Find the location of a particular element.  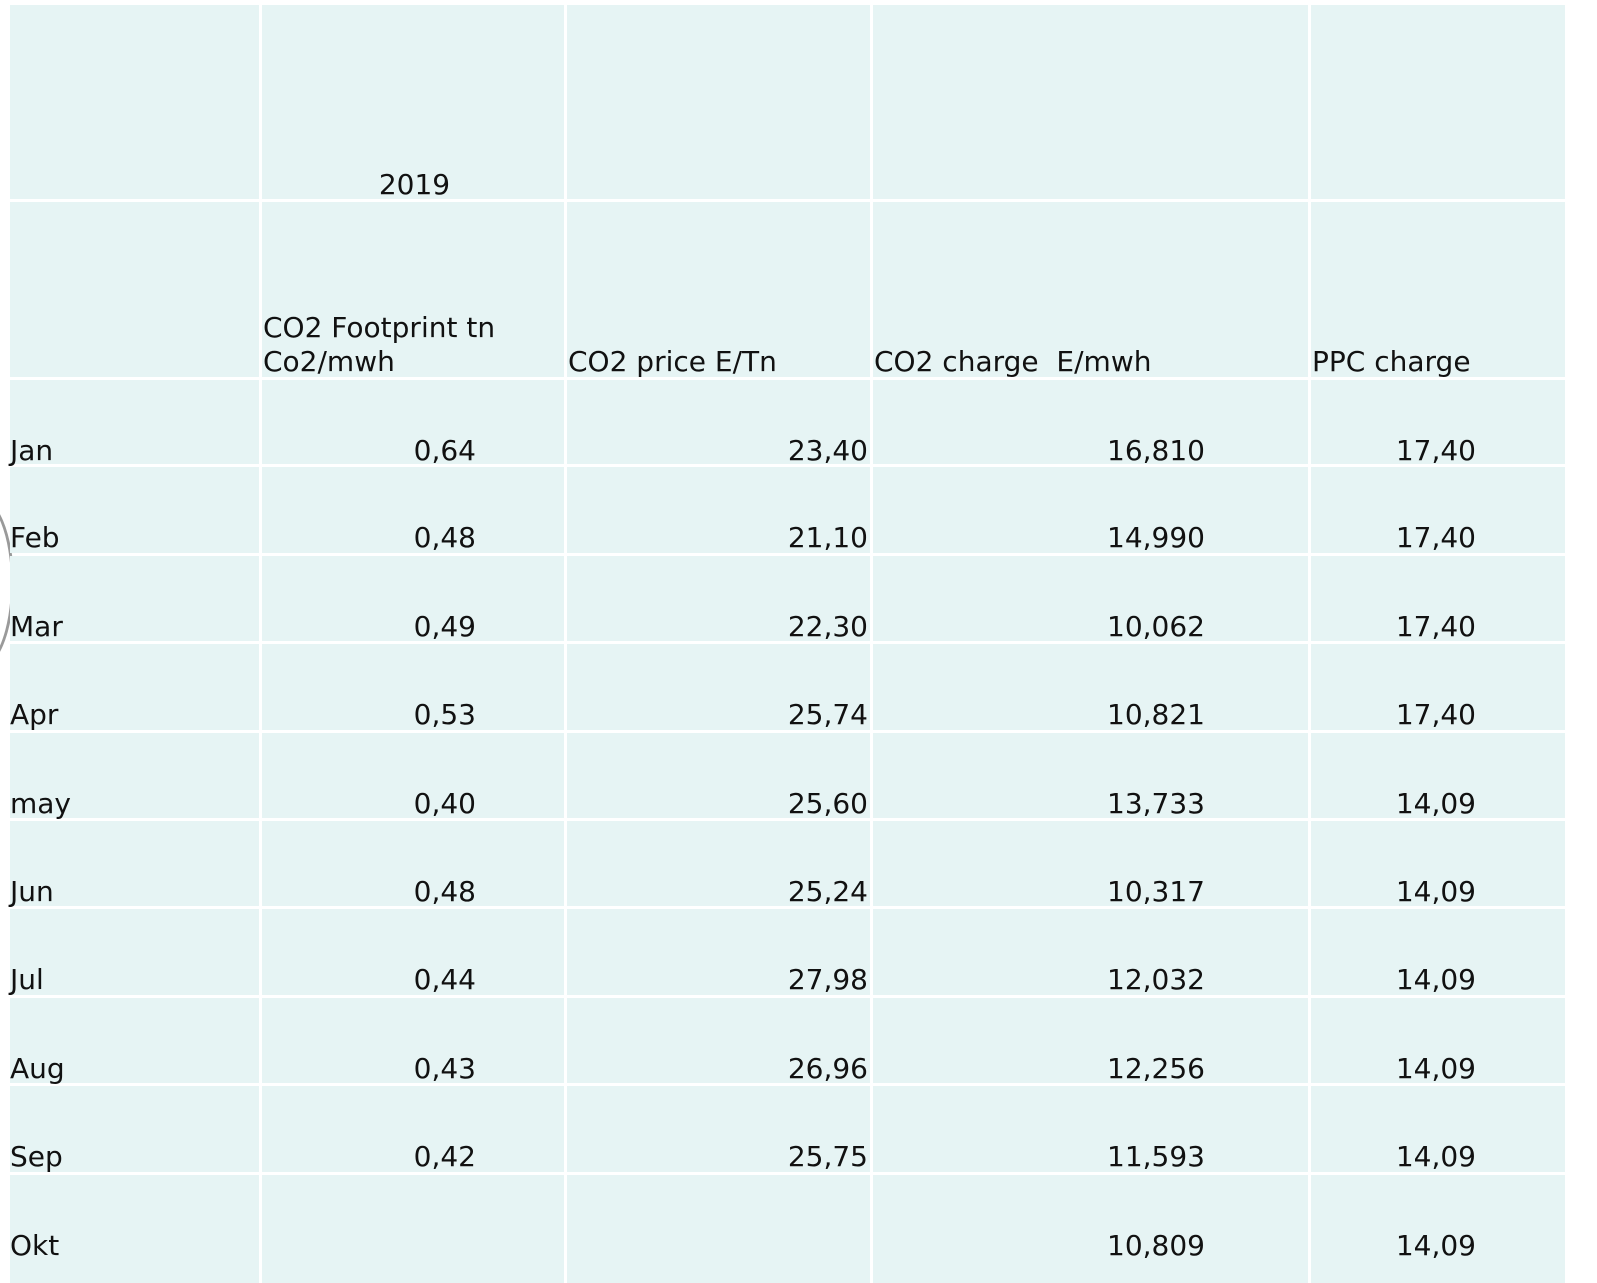

month-label: may is located at coordinates (41, 803).